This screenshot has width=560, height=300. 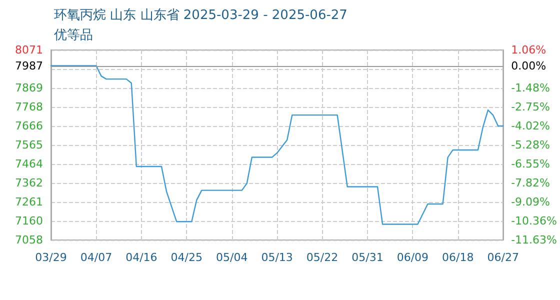 What do you see at coordinates (528, 50) in the screenshot?
I see `y2-tick-label: 1.06%` at bounding box center [528, 50].